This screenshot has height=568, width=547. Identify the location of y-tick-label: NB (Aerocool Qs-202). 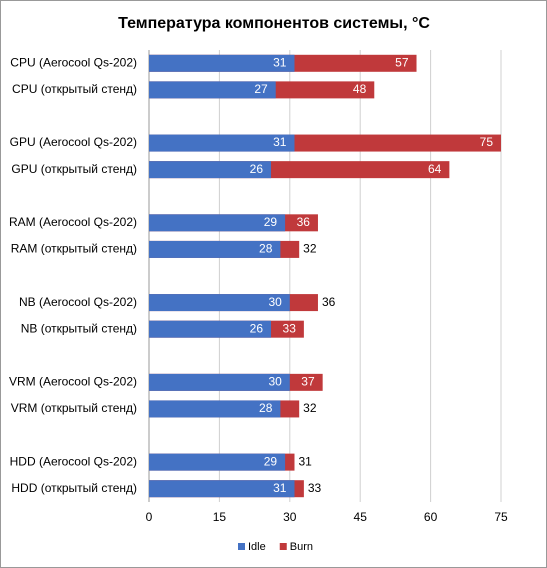
(78, 302).